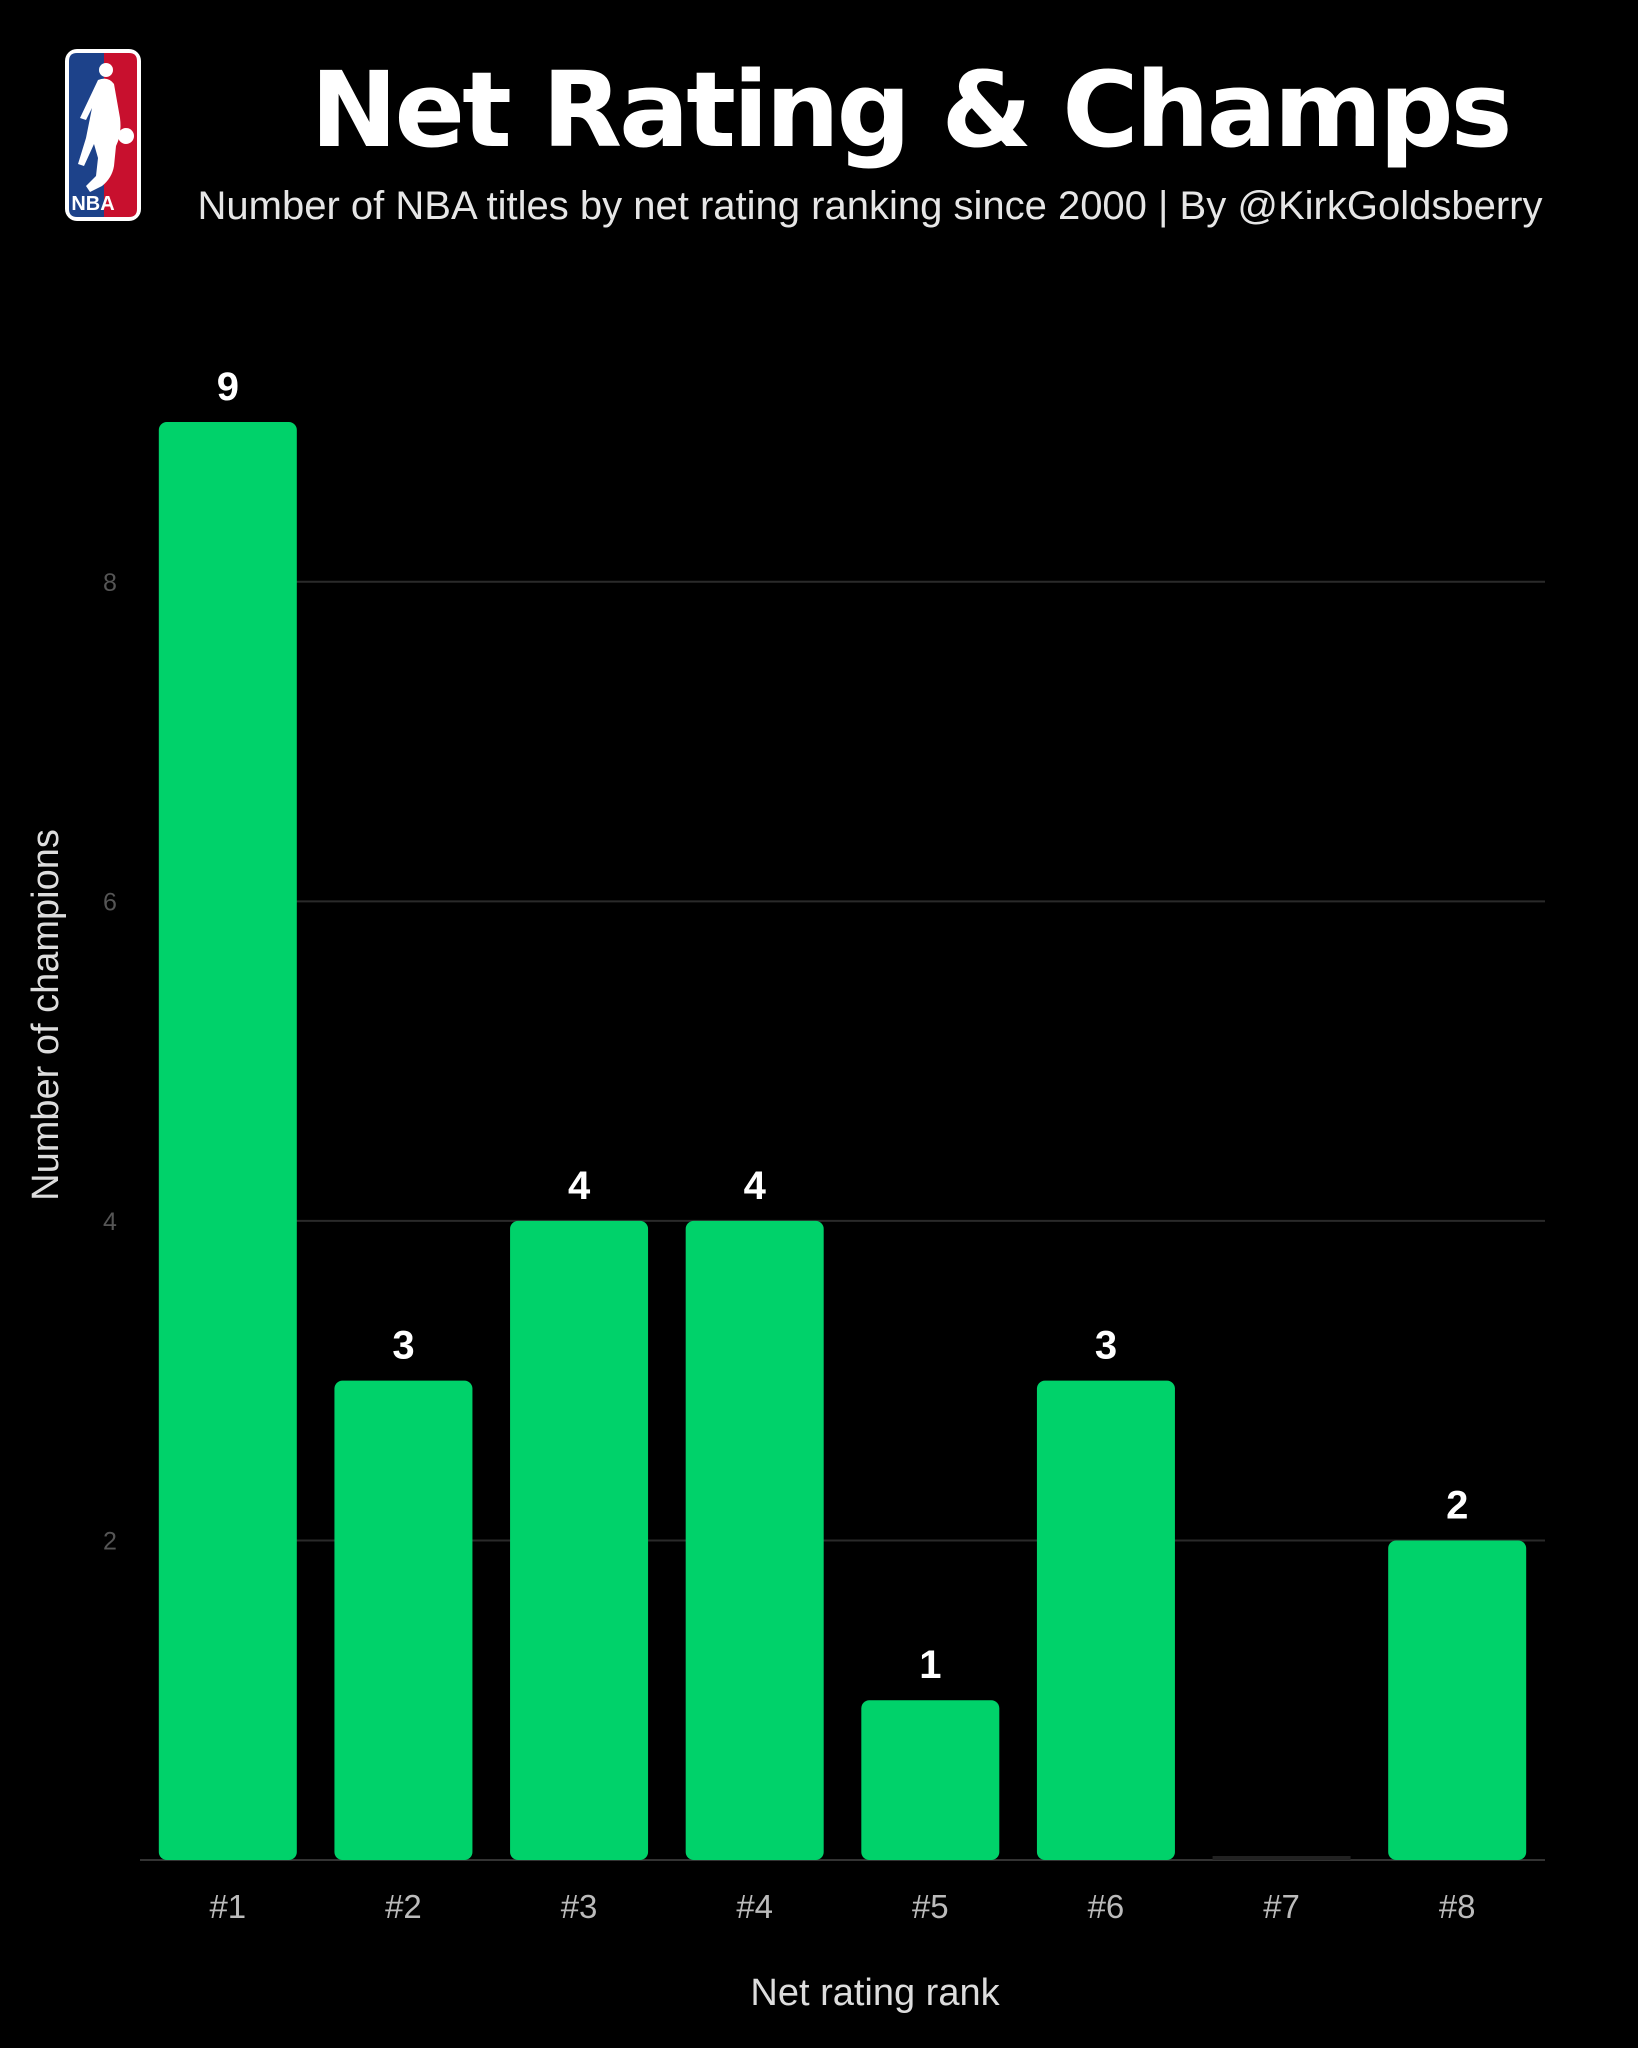  What do you see at coordinates (110, 583) in the screenshot?
I see `y-tick-label: 8` at bounding box center [110, 583].